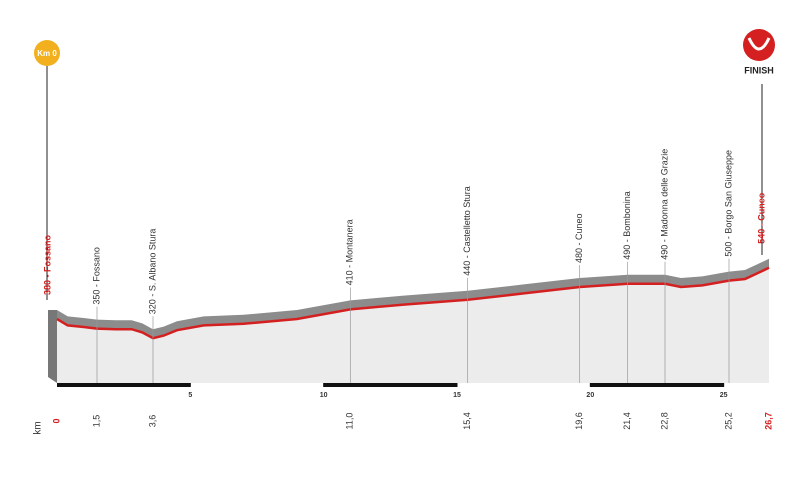  I want to click on waypoint-km: 1,5, so click(96, 421).